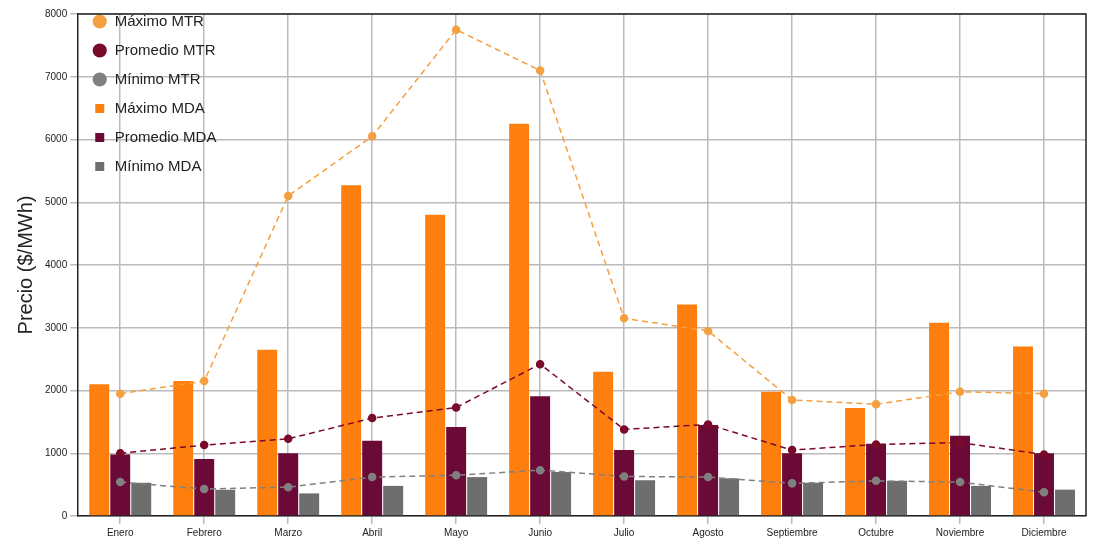 This screenshot has height=546, width=1096. Describe the element at coordinates (157, 78) in the screenshot. I see `legend-label: Mínimo MTR` at that location.